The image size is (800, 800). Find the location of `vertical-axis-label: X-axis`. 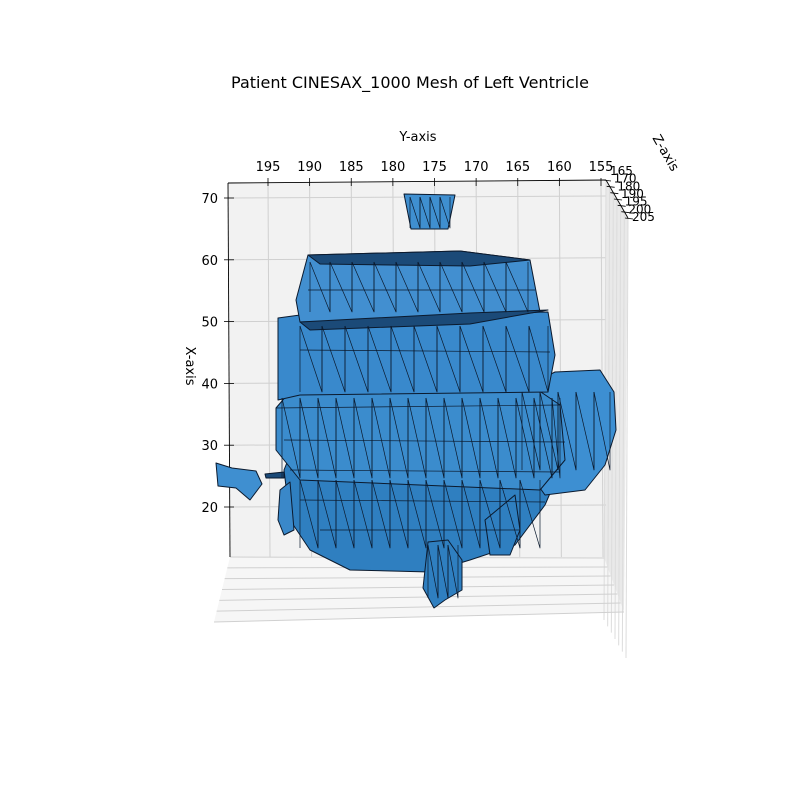

vertical-axis-label: X-axis is located at coordinates (189, 366).